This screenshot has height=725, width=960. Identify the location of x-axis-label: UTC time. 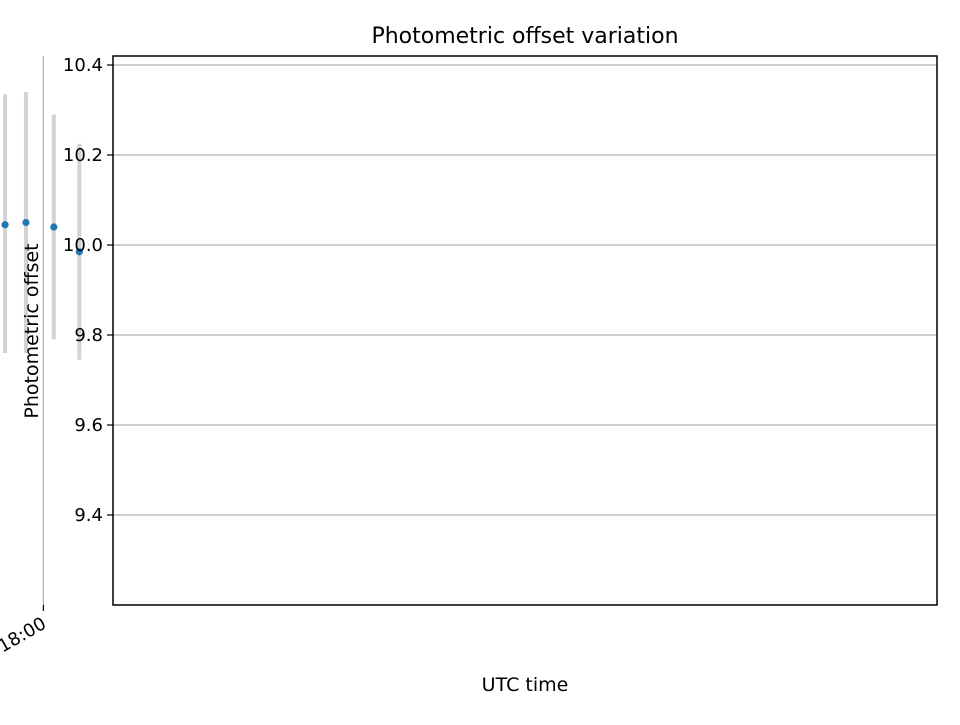
(525, 685).